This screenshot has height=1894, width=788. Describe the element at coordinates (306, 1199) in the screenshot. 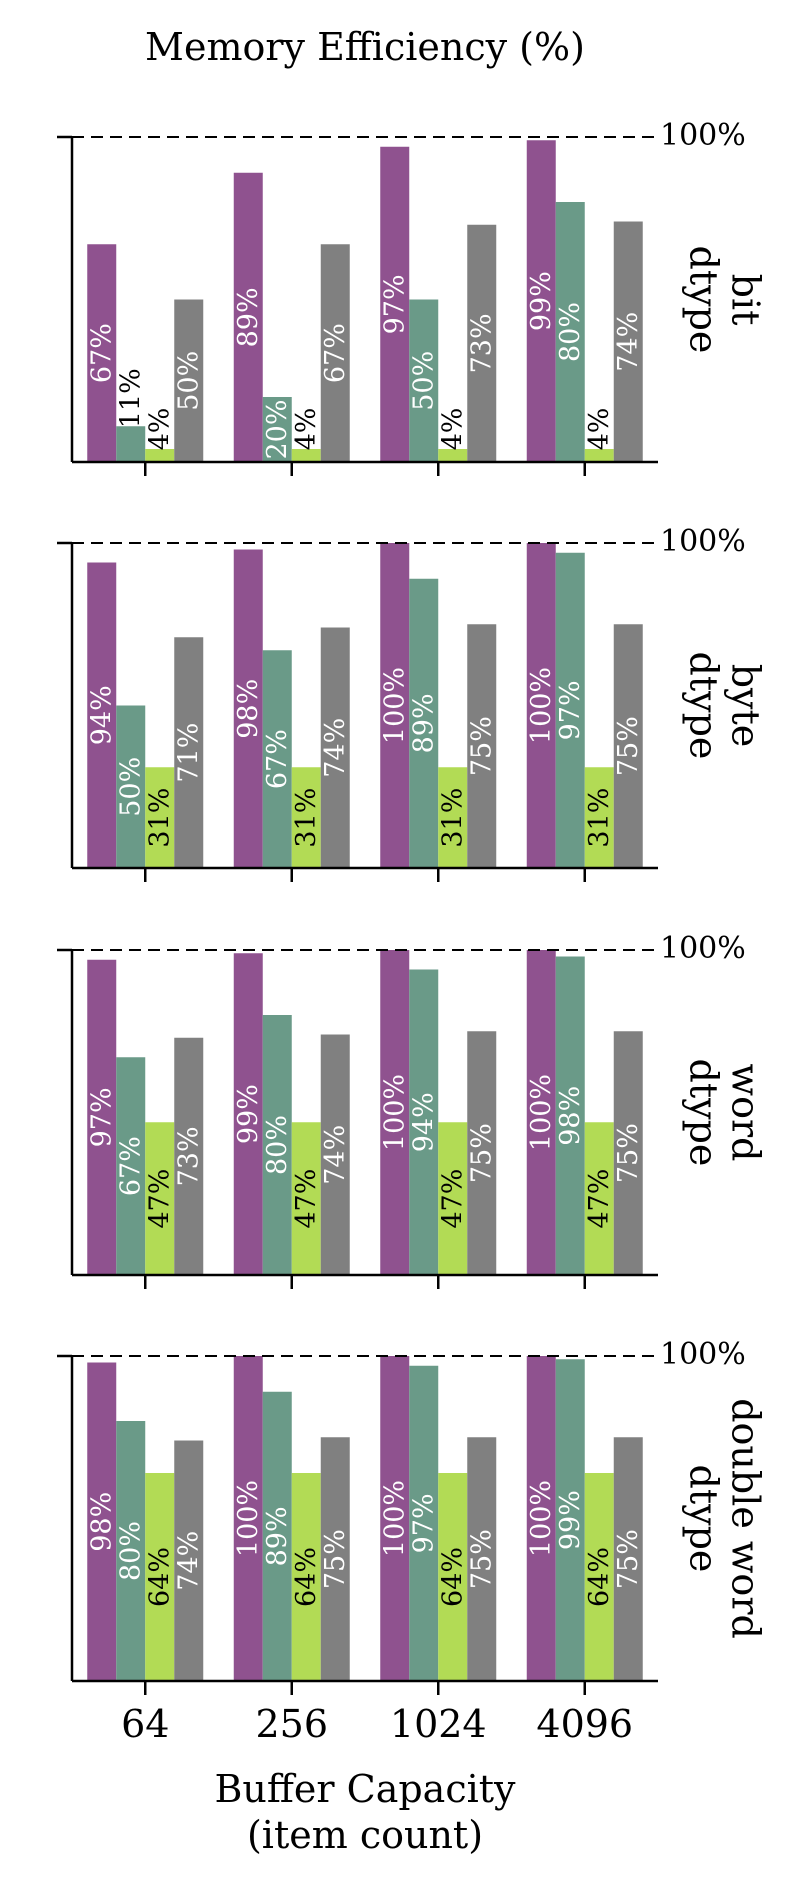

I see `bar-label-p2-s2-c1: 47%` at that location.